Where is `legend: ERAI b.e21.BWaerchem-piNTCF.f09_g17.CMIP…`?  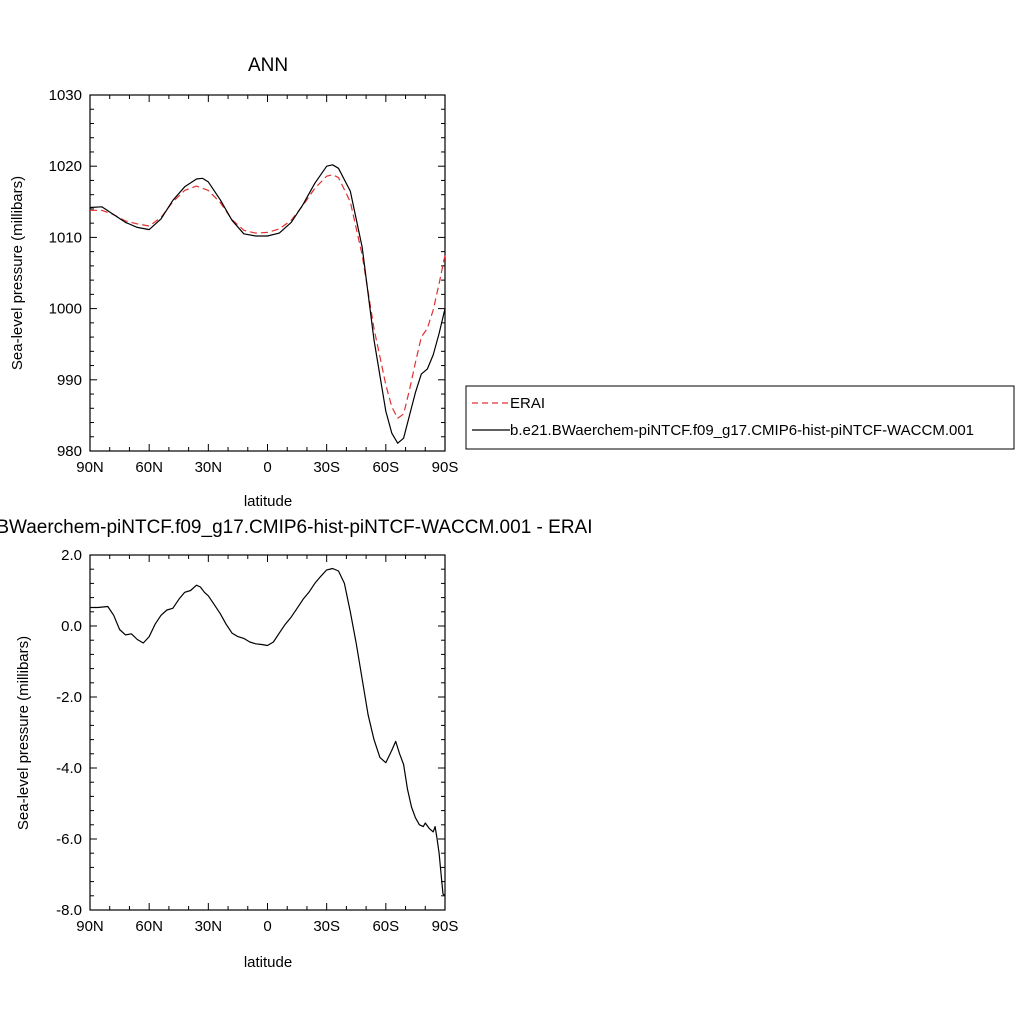
legend: ERAI b.e21.BWaerchem-piNTCF.f09_g17.CMIP… is located at coordinates (740, 417).